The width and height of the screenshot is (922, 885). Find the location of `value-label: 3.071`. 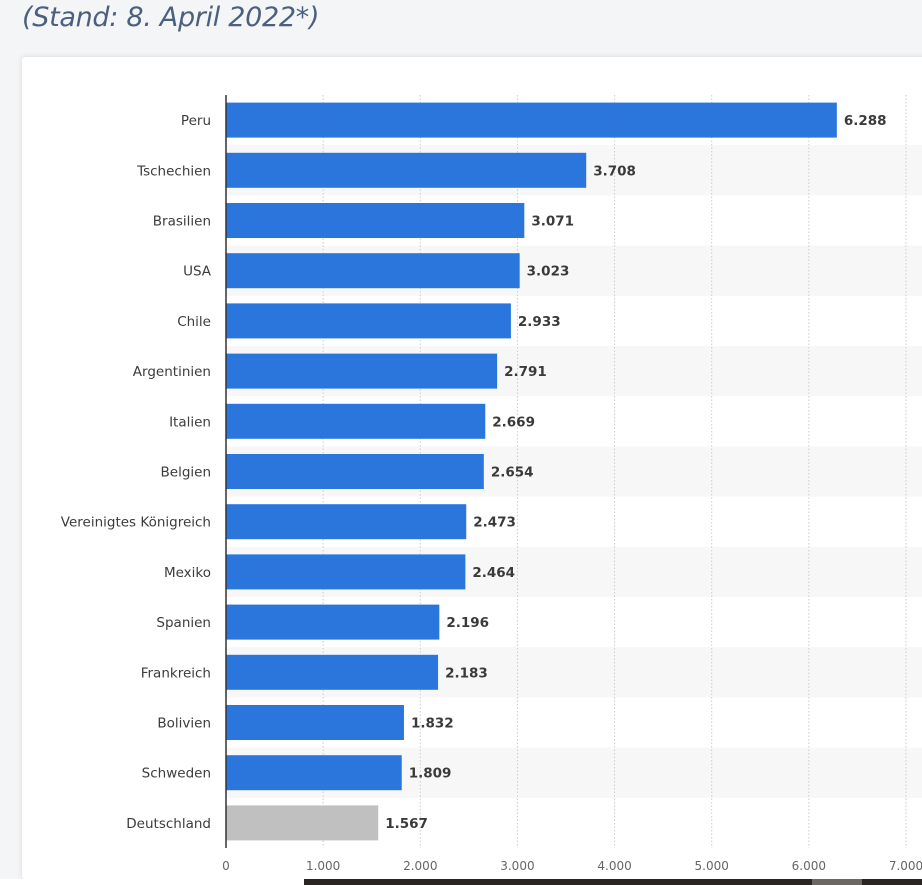

value-label: 3.071 is located at coordinates (552, 222).